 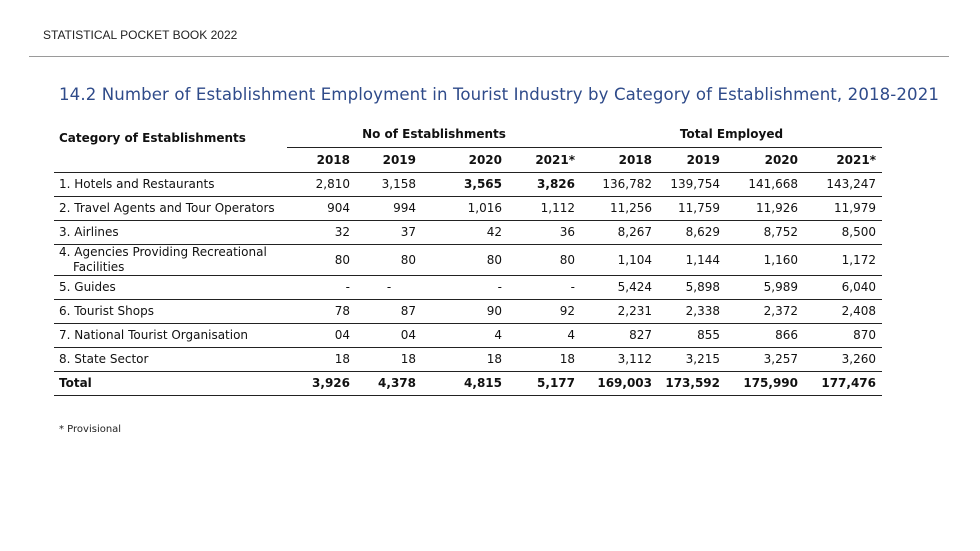 What do you see at coordinates (619, 287) in the screenshot?
I see `cell-value: 5,424` at bounding box center [619, 287].